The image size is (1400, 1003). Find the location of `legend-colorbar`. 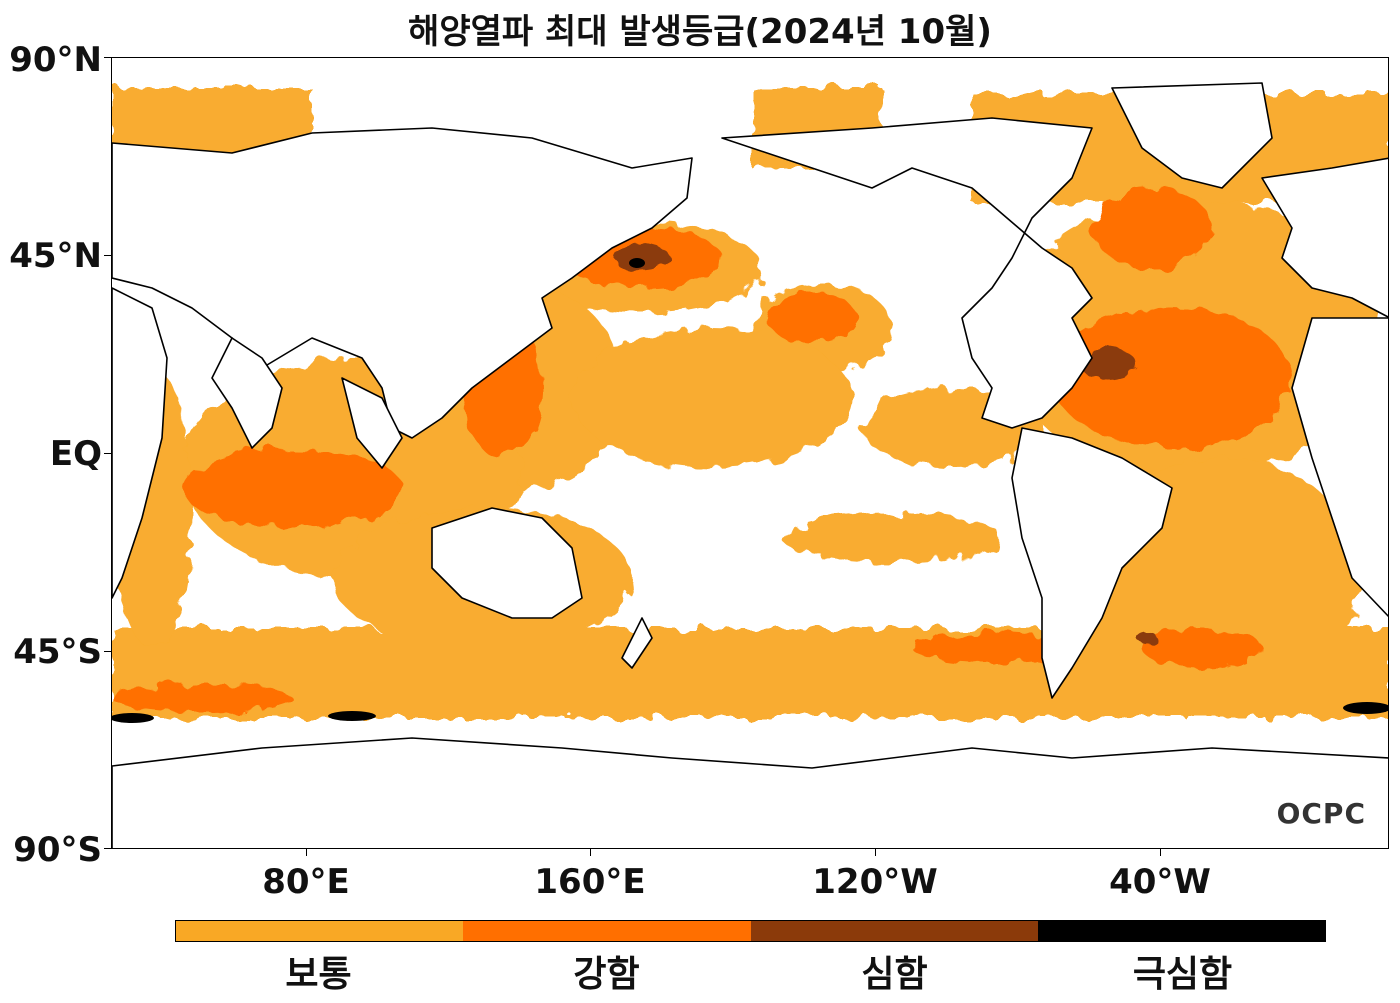

legend-colorbar is located at coordinates (750, 931).